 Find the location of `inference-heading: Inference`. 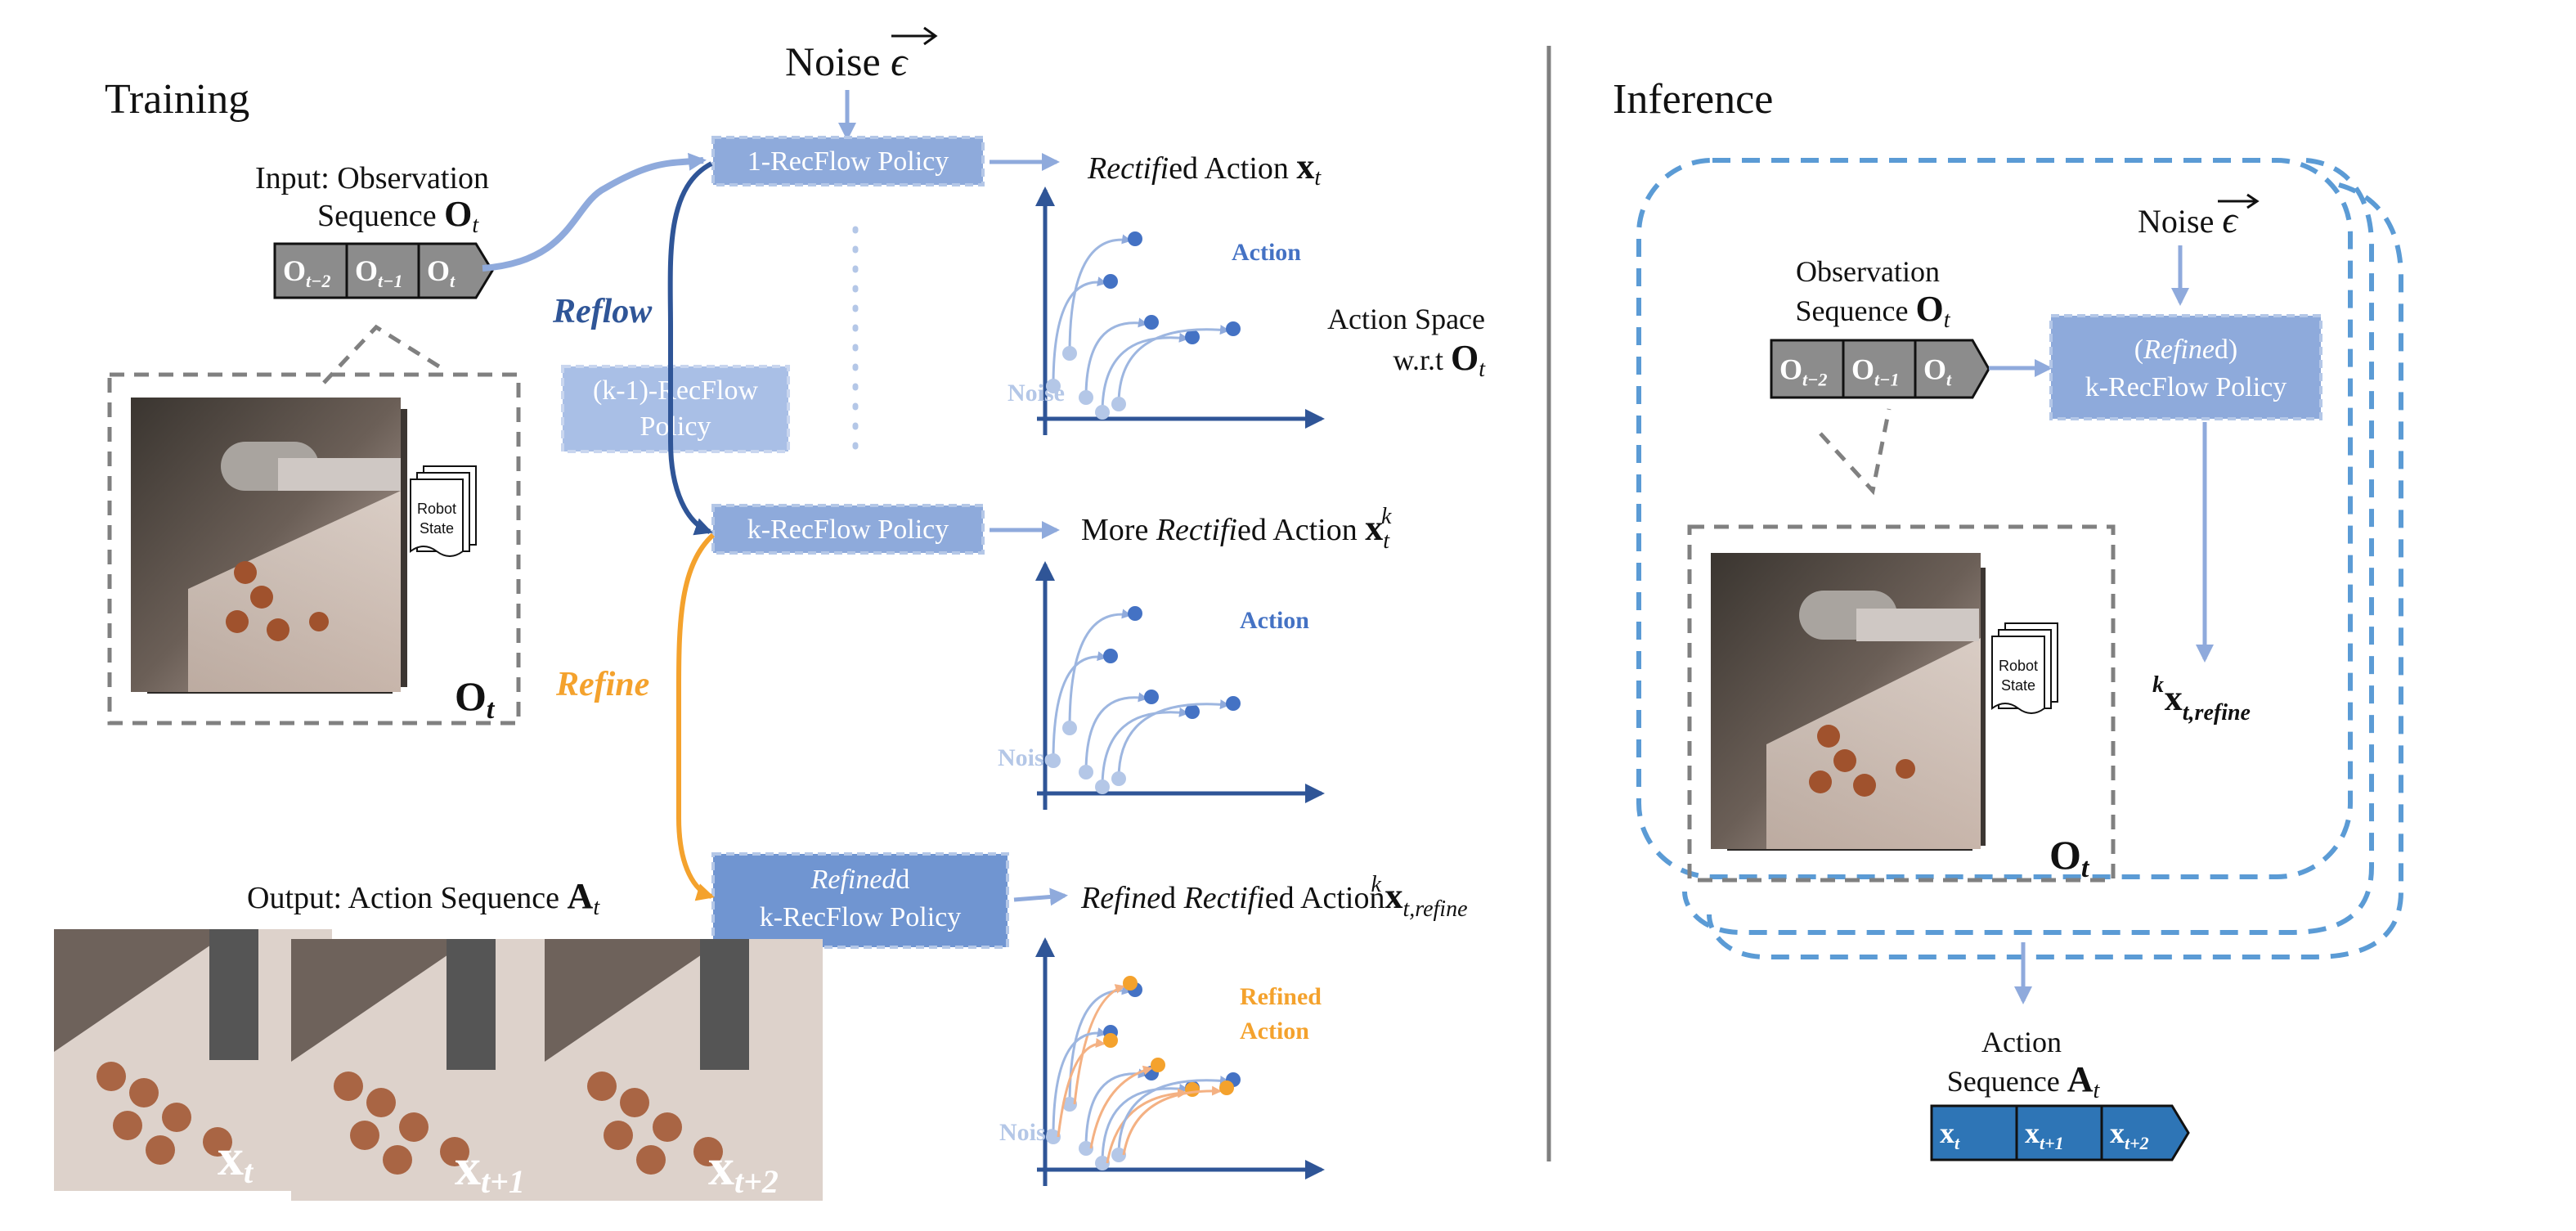

inference-heading: Inference is located at coordinates (1693, 99).